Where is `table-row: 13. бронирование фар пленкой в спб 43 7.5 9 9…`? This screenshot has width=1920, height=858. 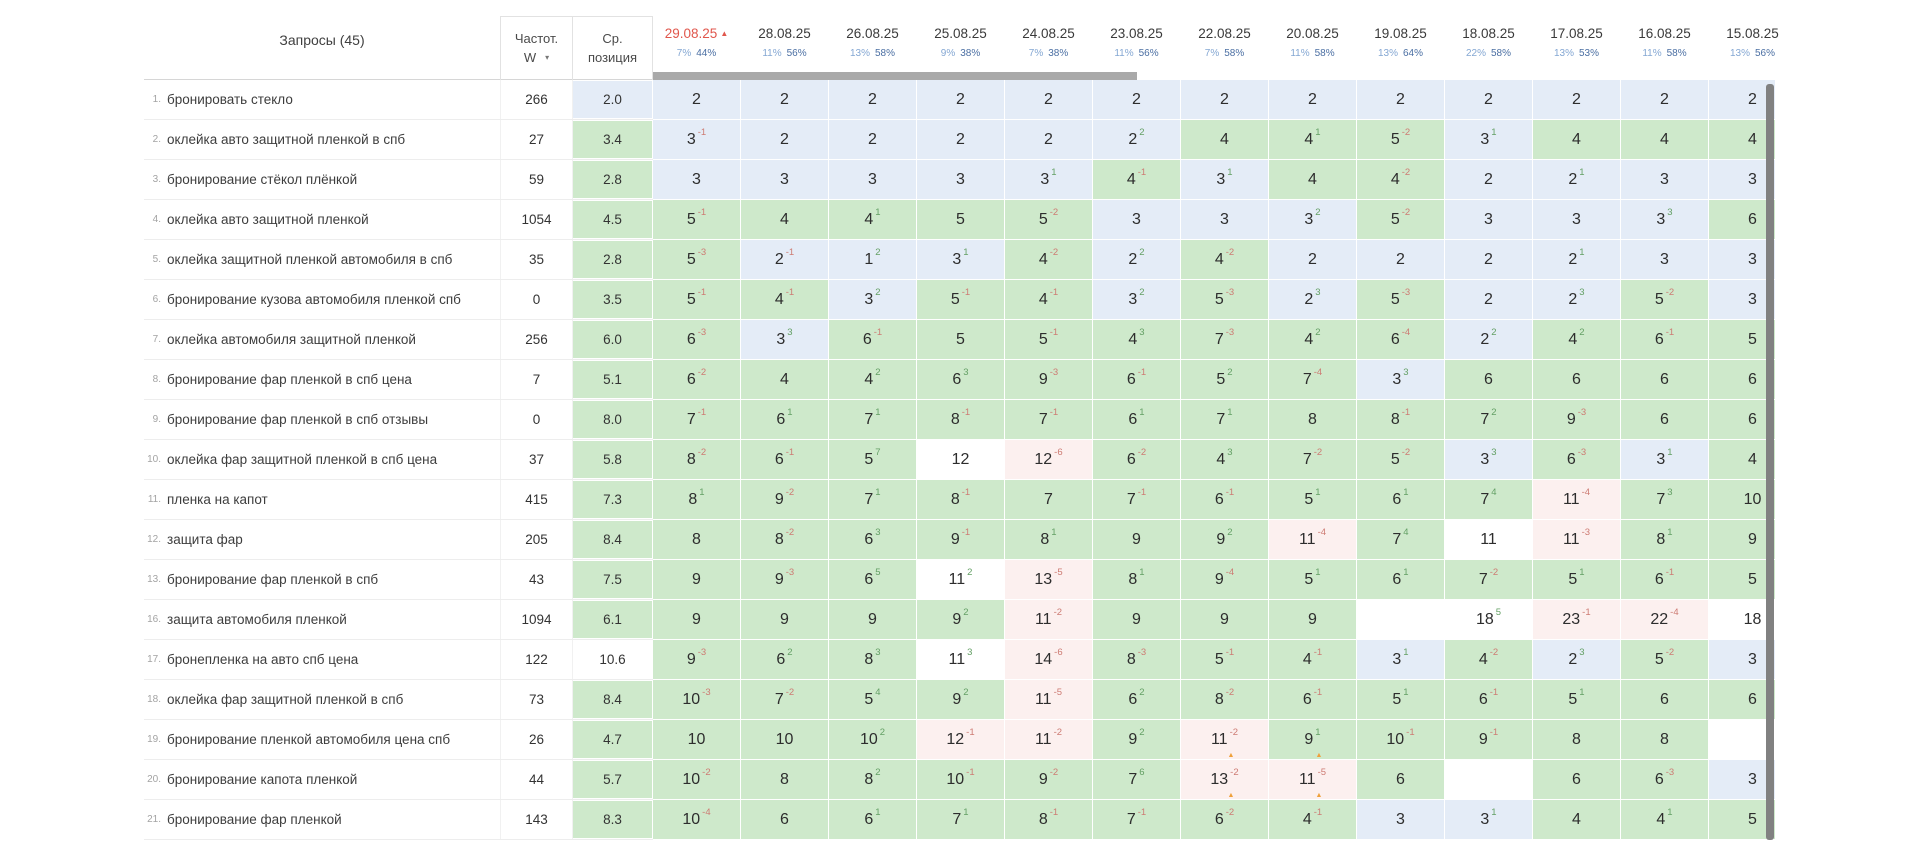
table-row: 13. бронирование фар пленкой в спб 43 7.5 9 9… is located at coordinates (959, 580).